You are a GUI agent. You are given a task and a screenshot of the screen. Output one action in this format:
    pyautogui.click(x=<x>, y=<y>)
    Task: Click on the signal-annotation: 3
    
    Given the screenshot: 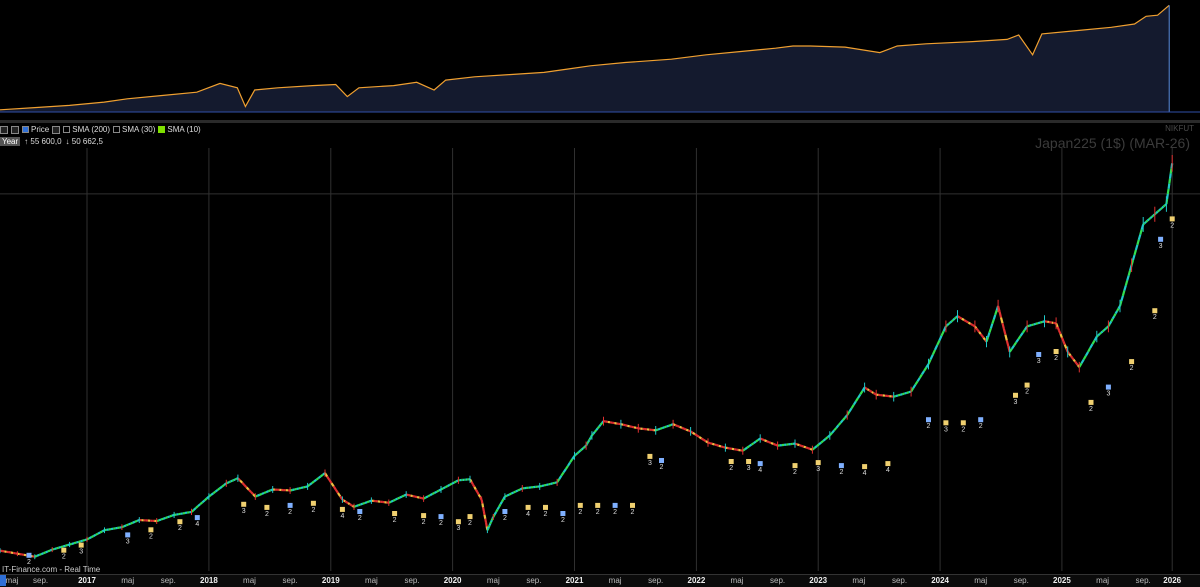 What is the action you would take?
    pyautogui.click(x=649, y=460)
    